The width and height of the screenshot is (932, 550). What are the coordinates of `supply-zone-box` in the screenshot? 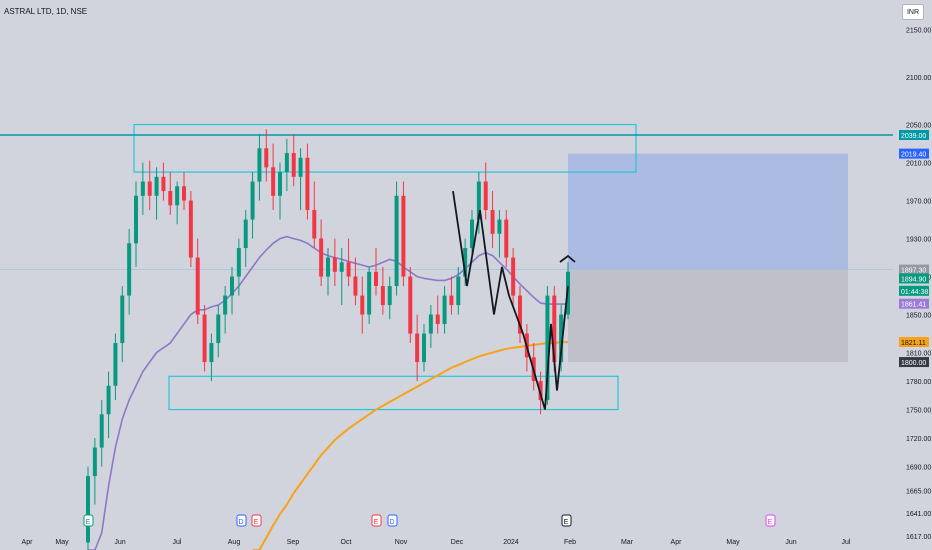 It's located at (385, 148).